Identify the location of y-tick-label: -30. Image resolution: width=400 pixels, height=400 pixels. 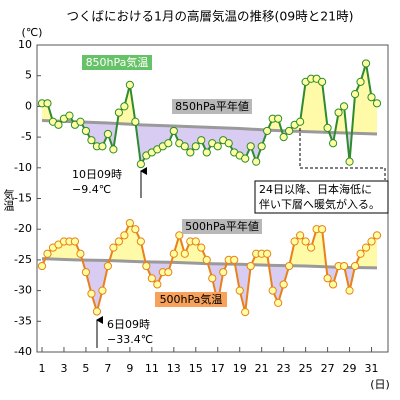
(23, 290).